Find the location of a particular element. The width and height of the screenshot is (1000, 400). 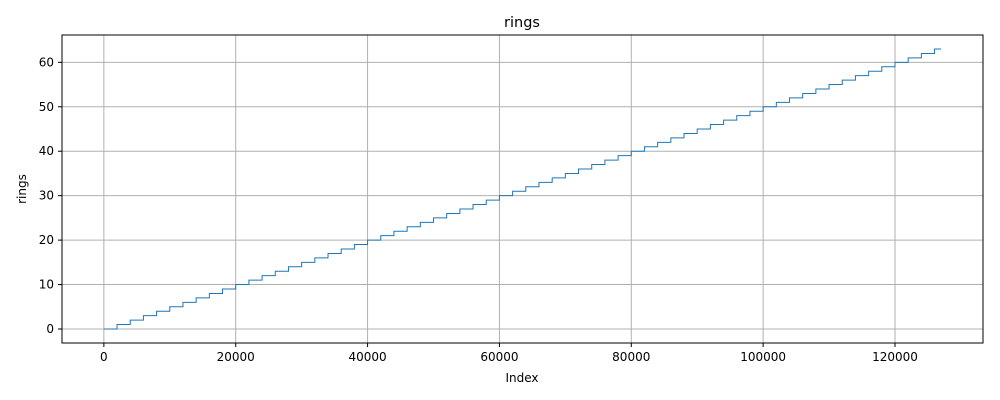

x-tick-label: 120000 is located at coordinates (895, 357).